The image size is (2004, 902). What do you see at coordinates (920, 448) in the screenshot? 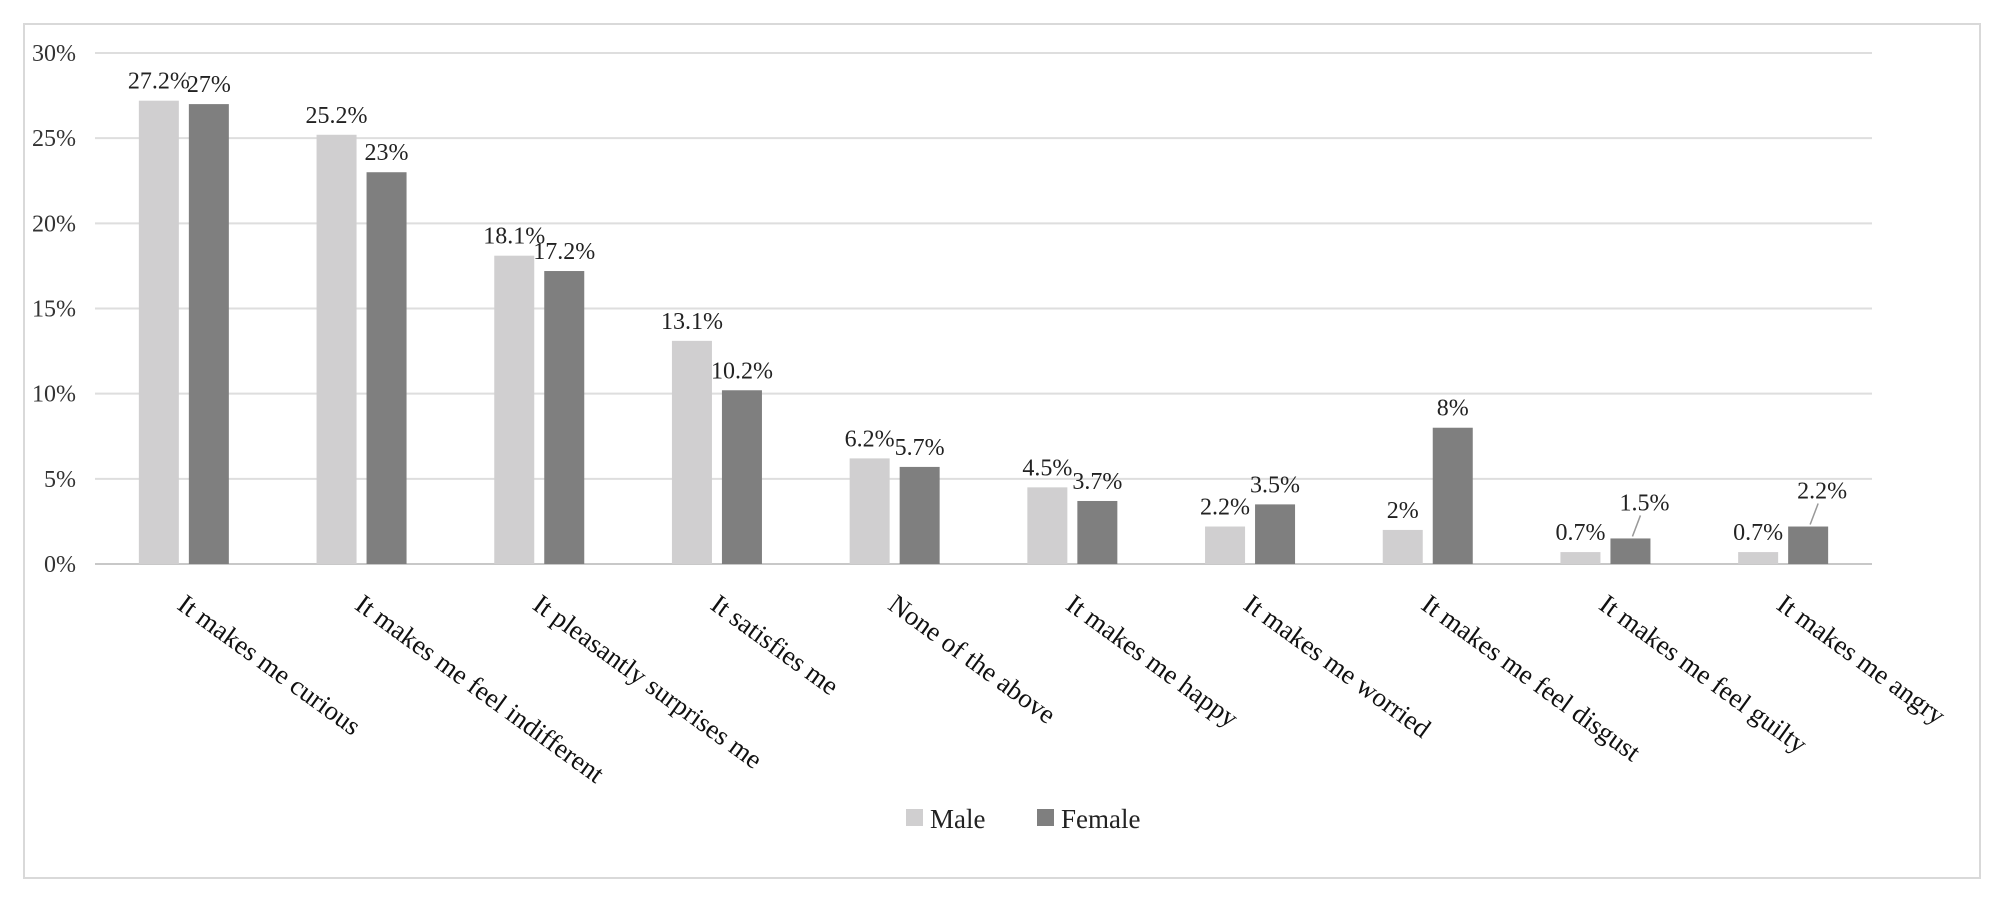
I see `data-label: 5.7%` at bounding box center [920, 448].